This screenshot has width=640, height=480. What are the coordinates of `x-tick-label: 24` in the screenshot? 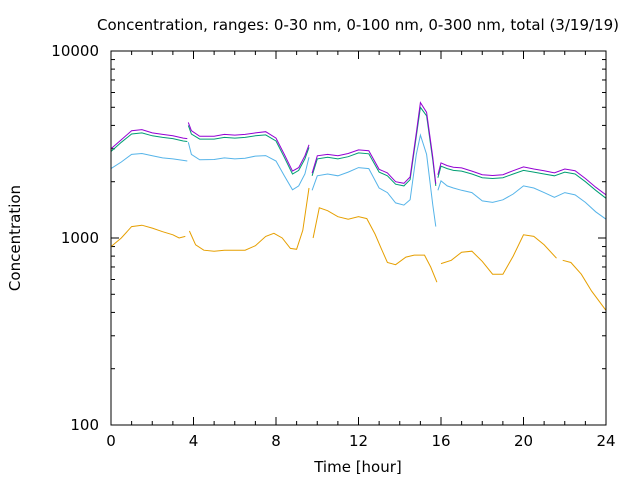 It's located at (605, 441).